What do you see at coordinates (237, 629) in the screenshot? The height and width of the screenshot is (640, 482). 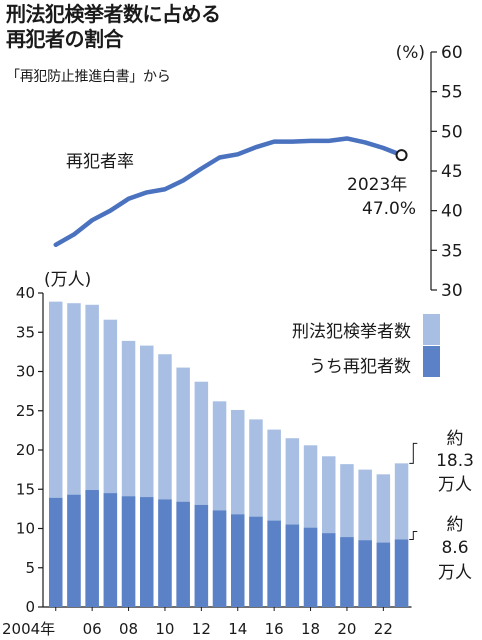 I see `bar-x-tick-label: 14` at bounding box center [237, 629].